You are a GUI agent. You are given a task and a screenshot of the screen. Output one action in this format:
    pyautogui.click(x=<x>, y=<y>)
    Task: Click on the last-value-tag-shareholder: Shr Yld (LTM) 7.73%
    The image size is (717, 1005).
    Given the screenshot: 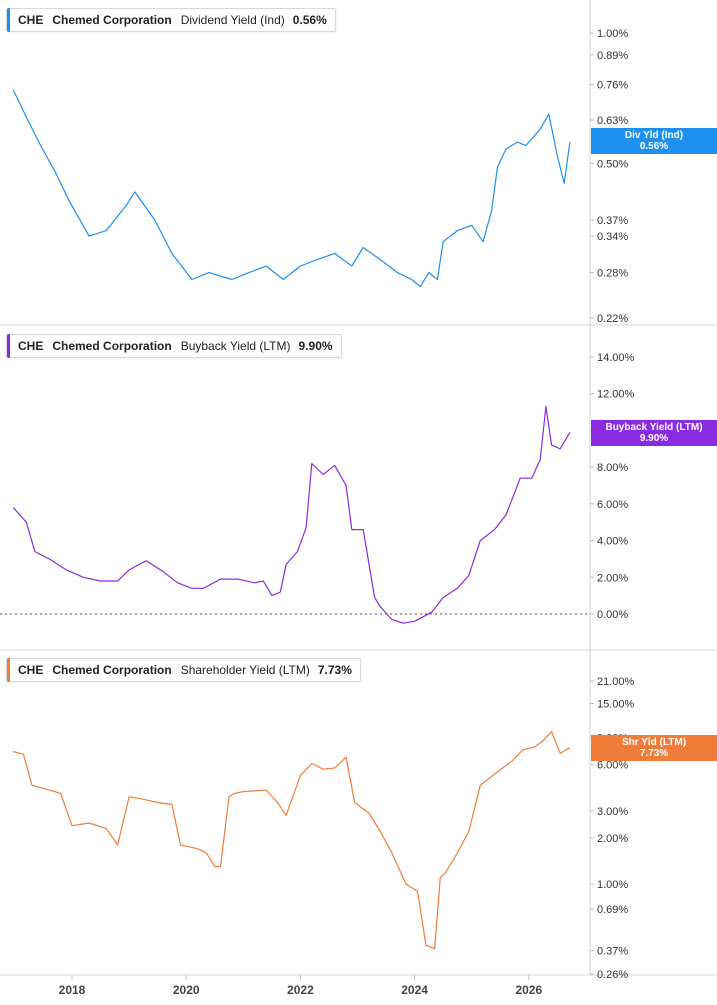 What is the action you would take?
    pyautogui.click(x=654, y=748)
    